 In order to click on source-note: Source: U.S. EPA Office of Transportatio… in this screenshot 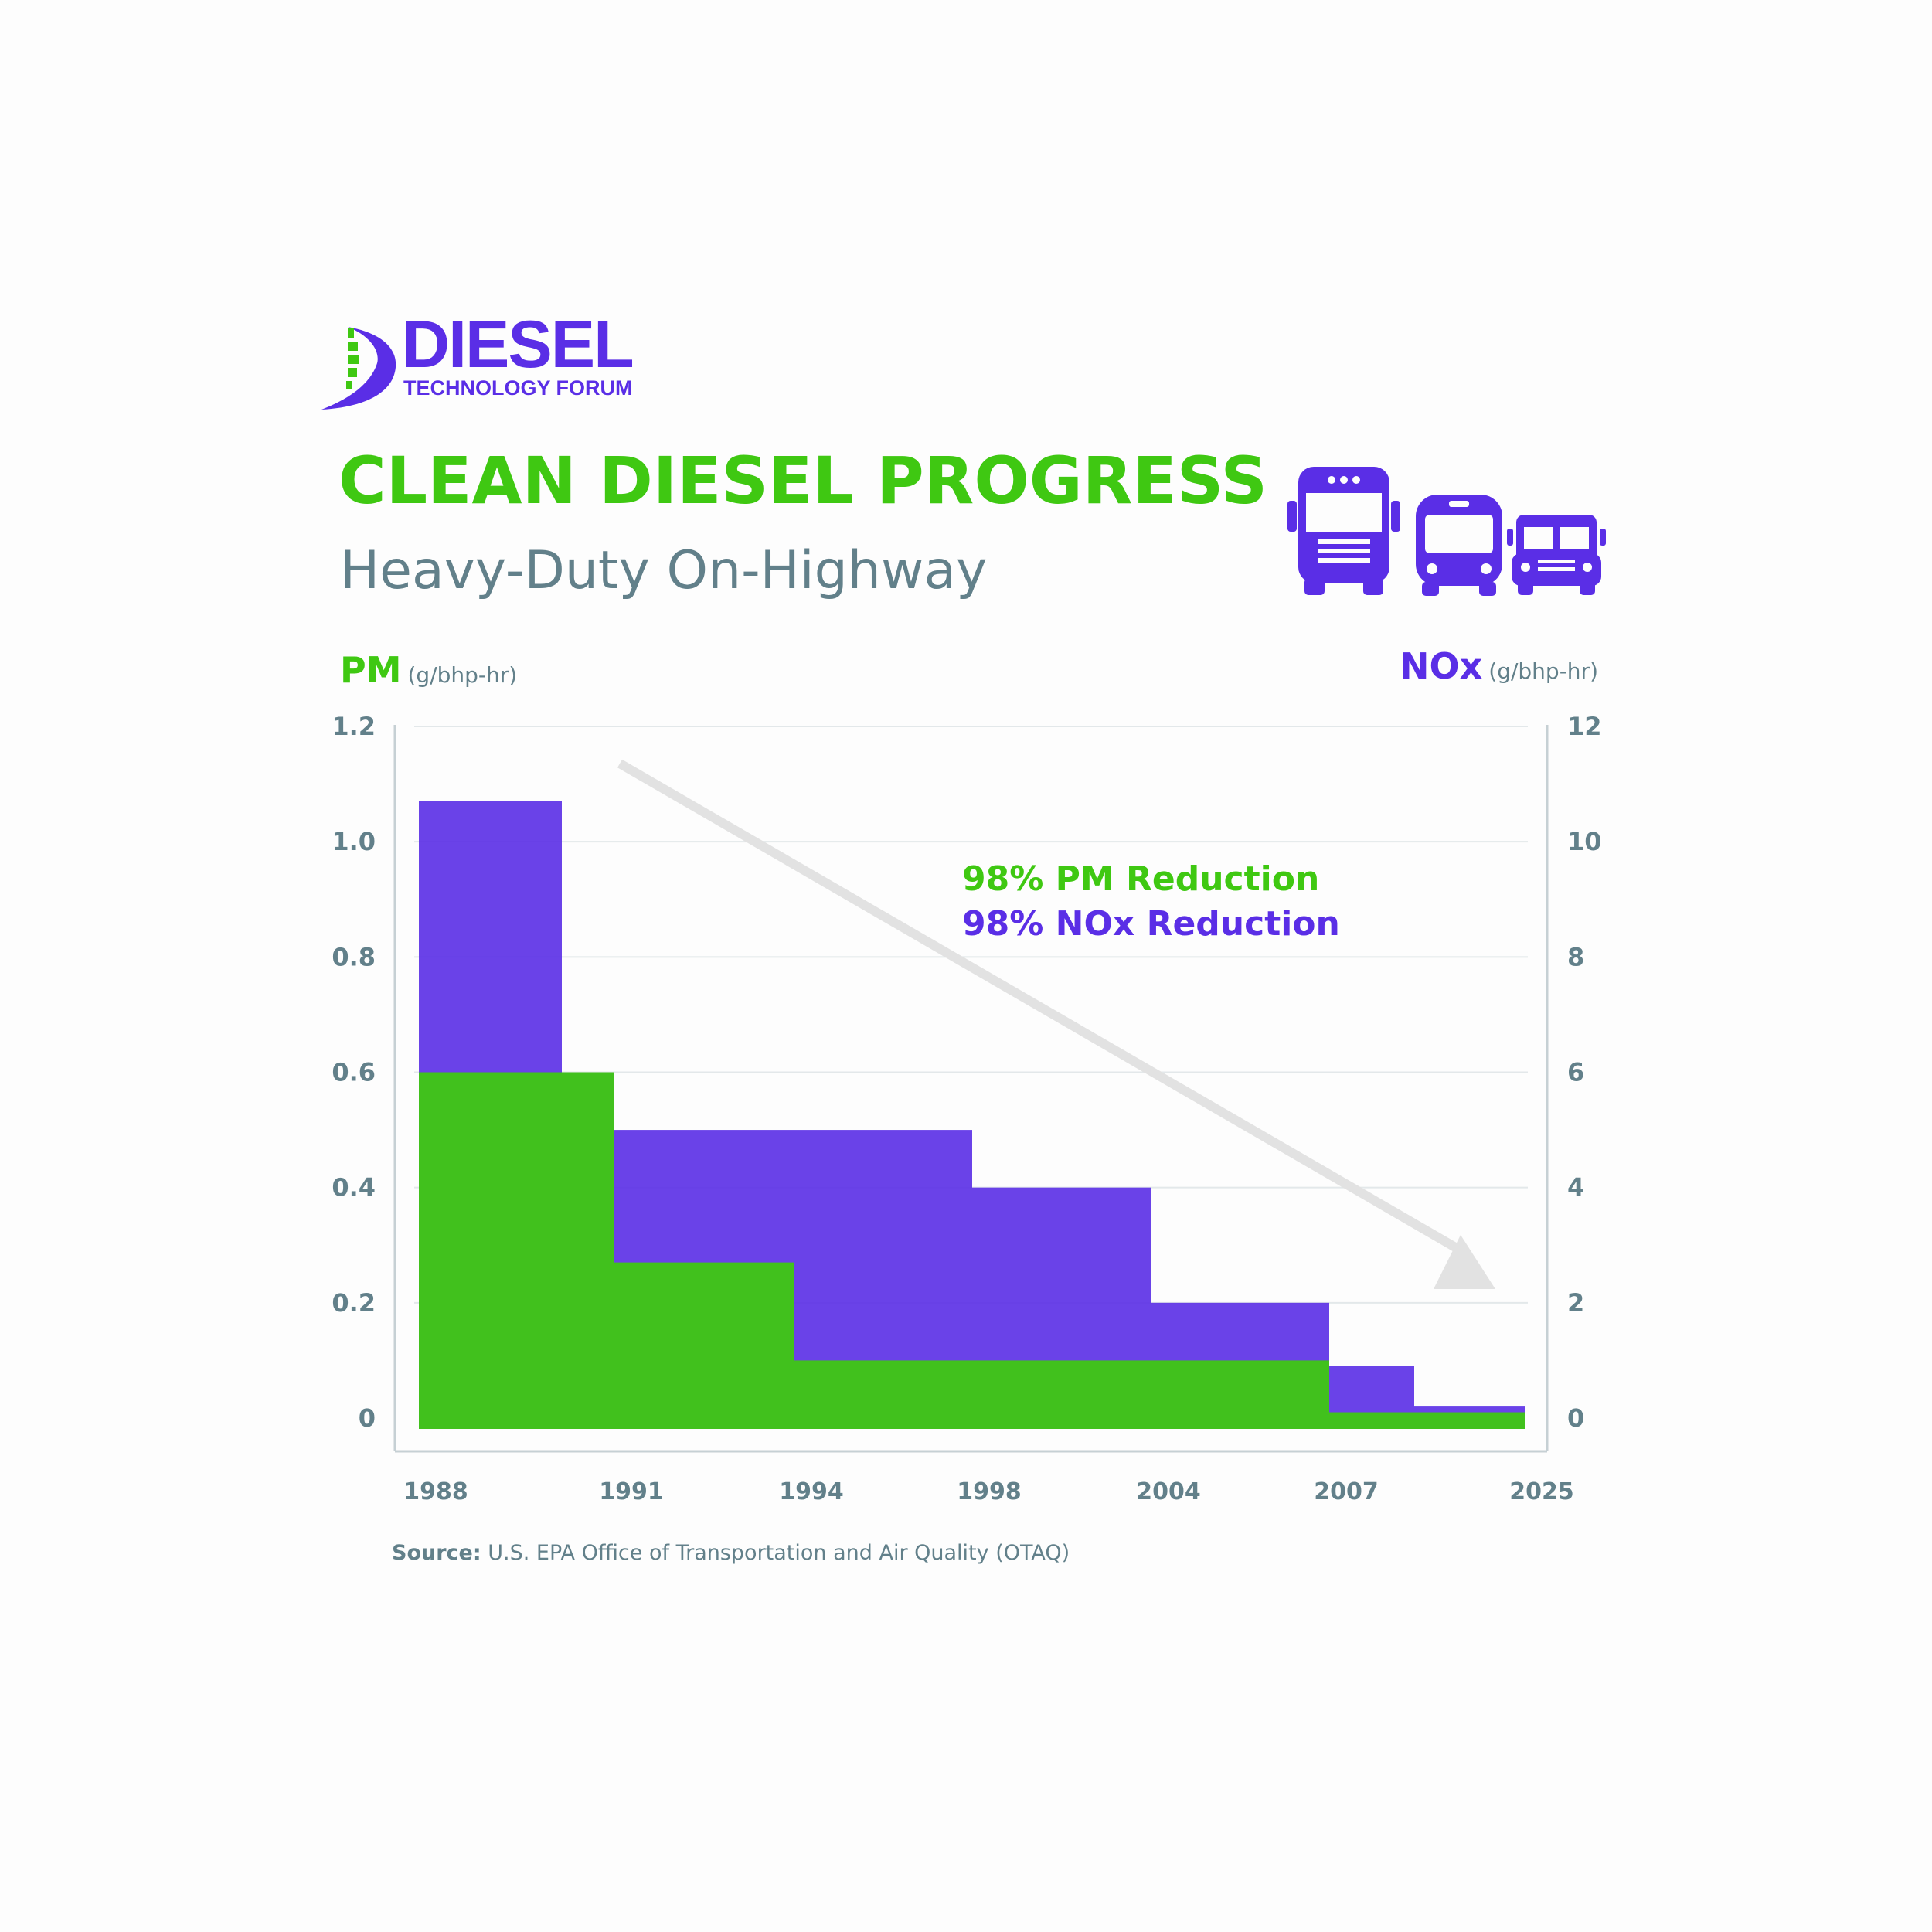, I will do `click(731, 1553)`.